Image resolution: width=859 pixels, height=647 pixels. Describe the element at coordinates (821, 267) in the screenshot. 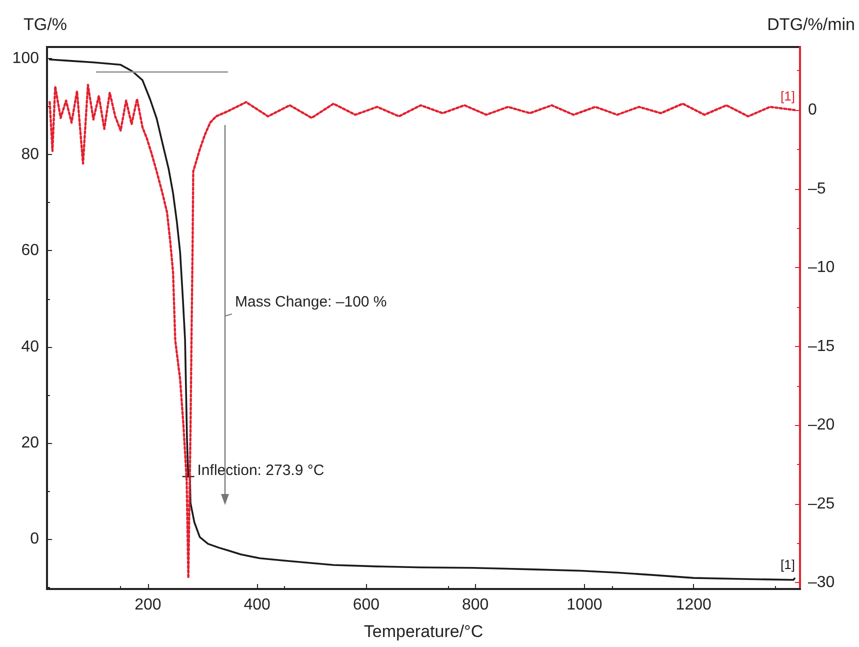

I see `y2-tick-label: –10` at that location.